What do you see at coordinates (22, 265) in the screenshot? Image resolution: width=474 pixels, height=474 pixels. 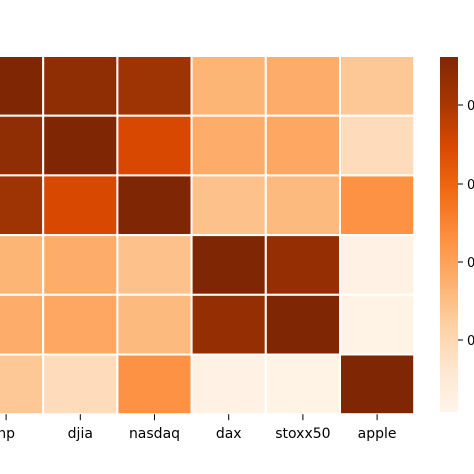 I see `heatmap-cell-r3-c0` at bounding box center [22, 265].